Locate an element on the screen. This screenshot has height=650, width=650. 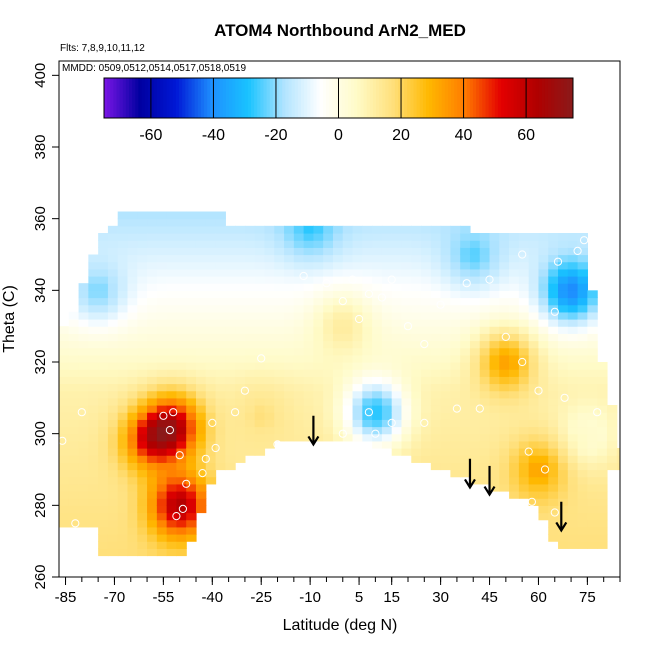
x-axis: -85 -70 -55 -40 -25 -10 5 15 30 45 60 75 is located at coordinates (338, 591).